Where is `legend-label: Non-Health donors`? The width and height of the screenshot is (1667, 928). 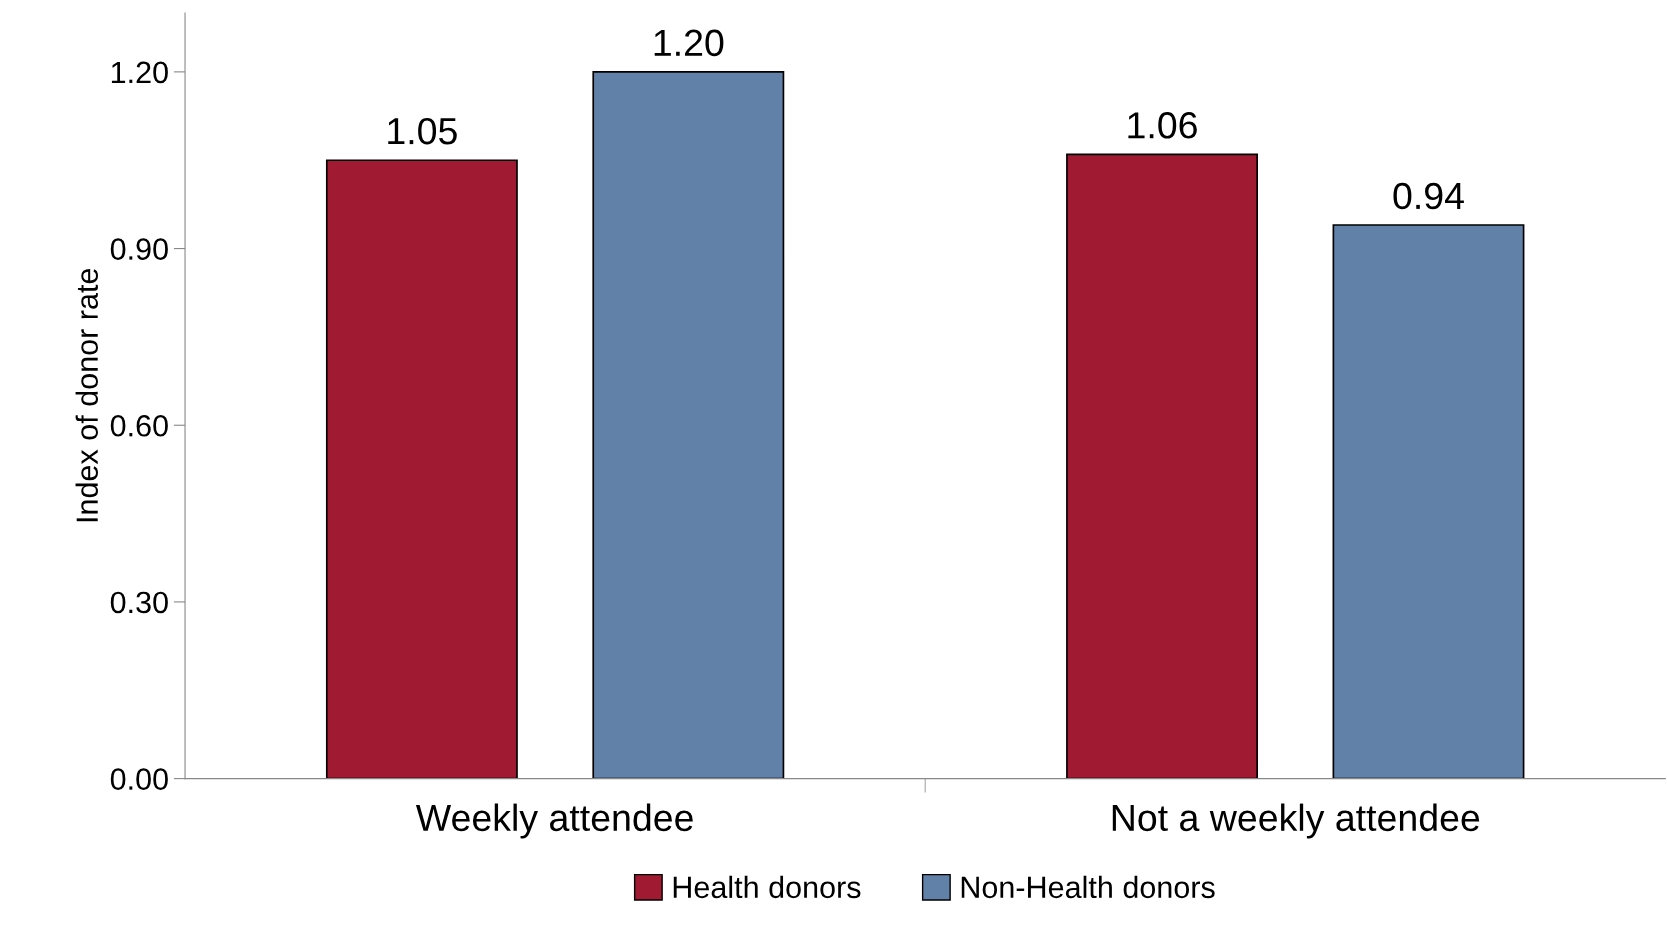 legend-label: Non-Health donors is located at coordinates (1088, 887).